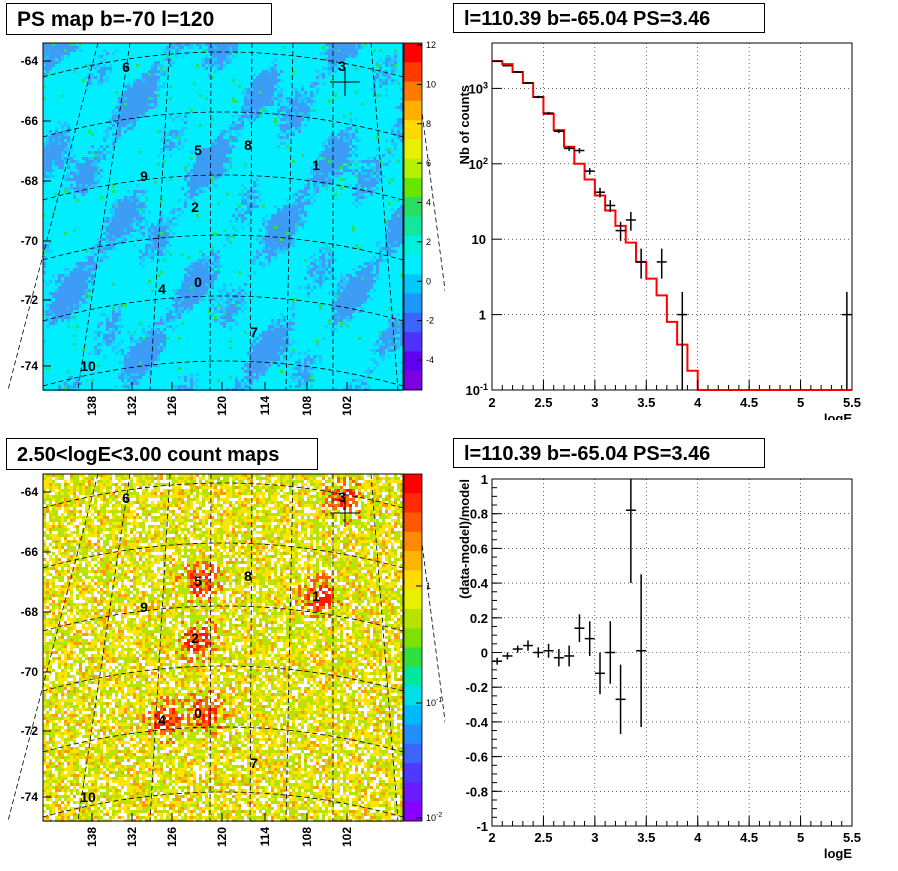 Image resolution: width=898 pixels, height=871 pixels. What do you see at coordinates (477, 390) in the screenshot?
I see `y-tick-label: 10⁻¹` at bounding box center [477, 390].